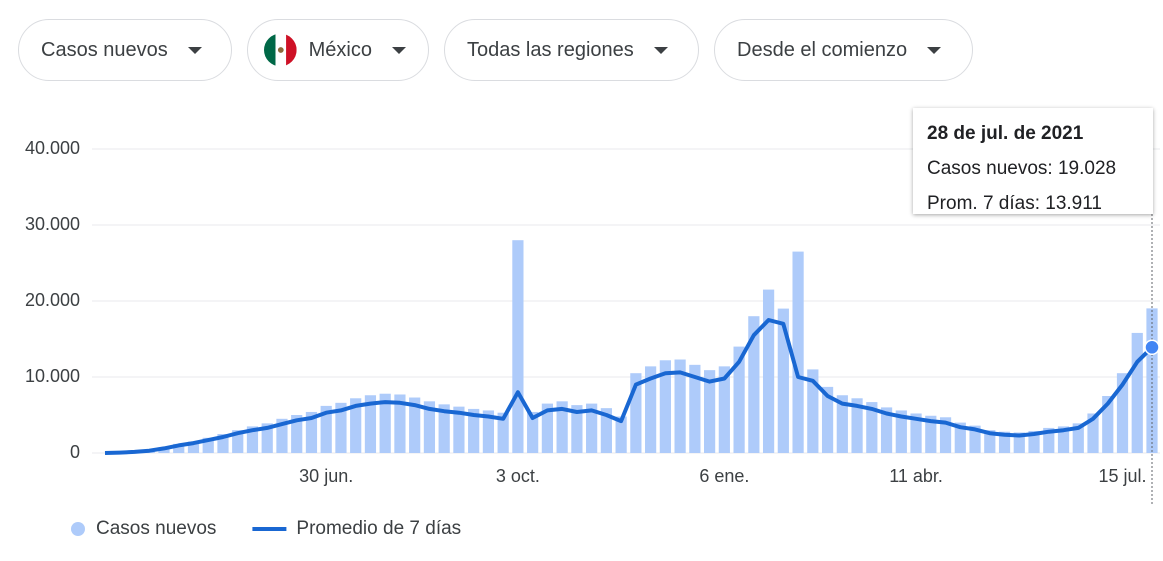 Image resolution: width=1163 pixels, height=561 pixels. What do you see at coordinates (52, 376) in the screenshot?
I see `y-tick-label: 10.000` at bounding box center [52, 376].